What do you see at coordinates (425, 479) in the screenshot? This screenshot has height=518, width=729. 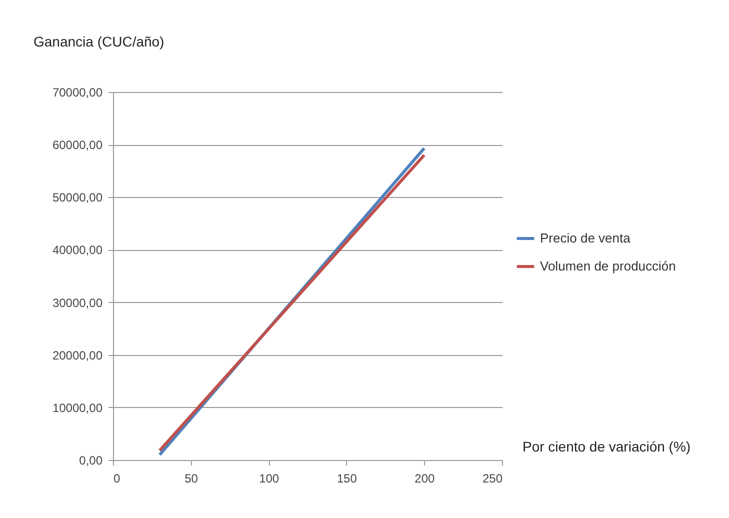 I see `x-tick-label: 200` at bounding box center [425, 479].